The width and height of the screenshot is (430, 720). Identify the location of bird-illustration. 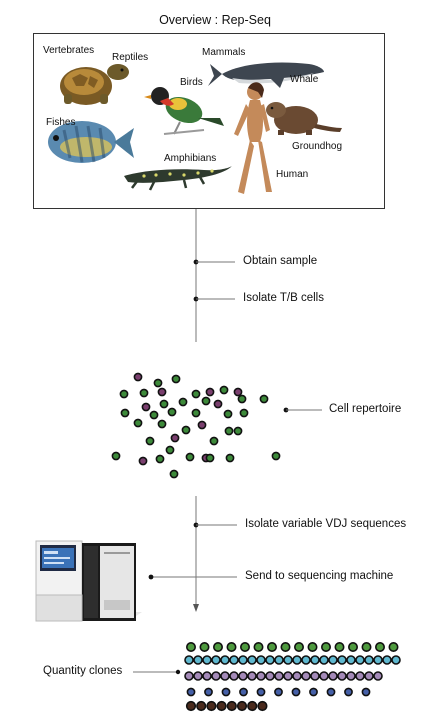
(184, 111).